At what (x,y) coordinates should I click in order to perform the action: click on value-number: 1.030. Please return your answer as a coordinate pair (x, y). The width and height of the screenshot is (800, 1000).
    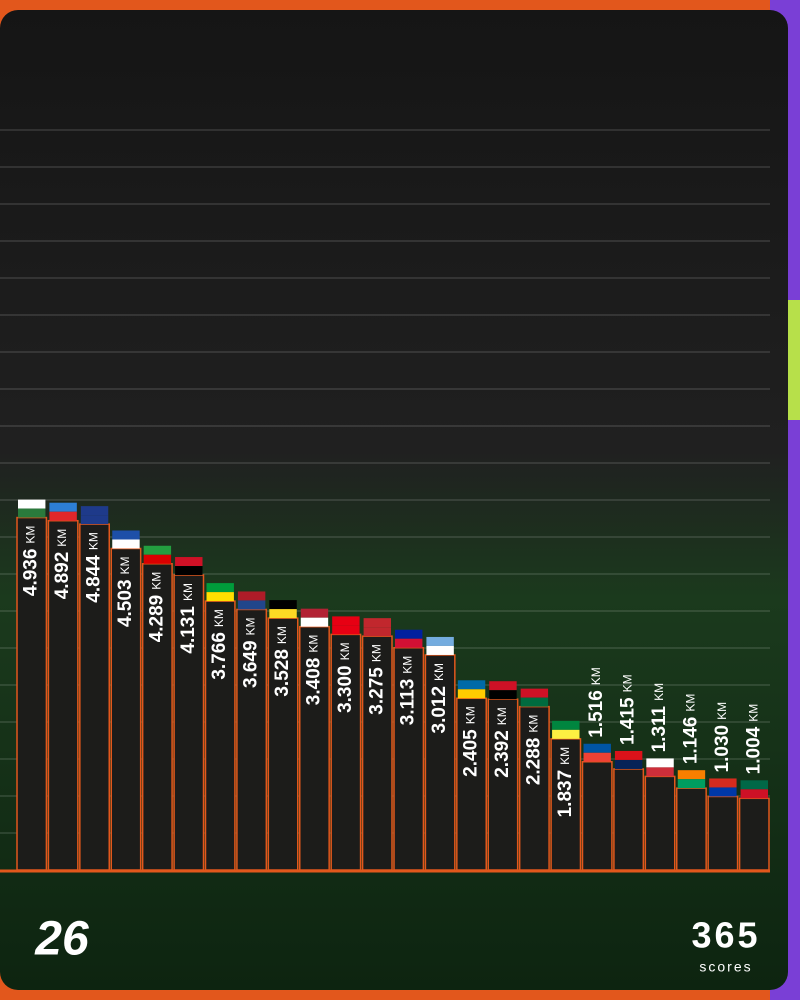
    Looking at the image, I should click on (722, 749).